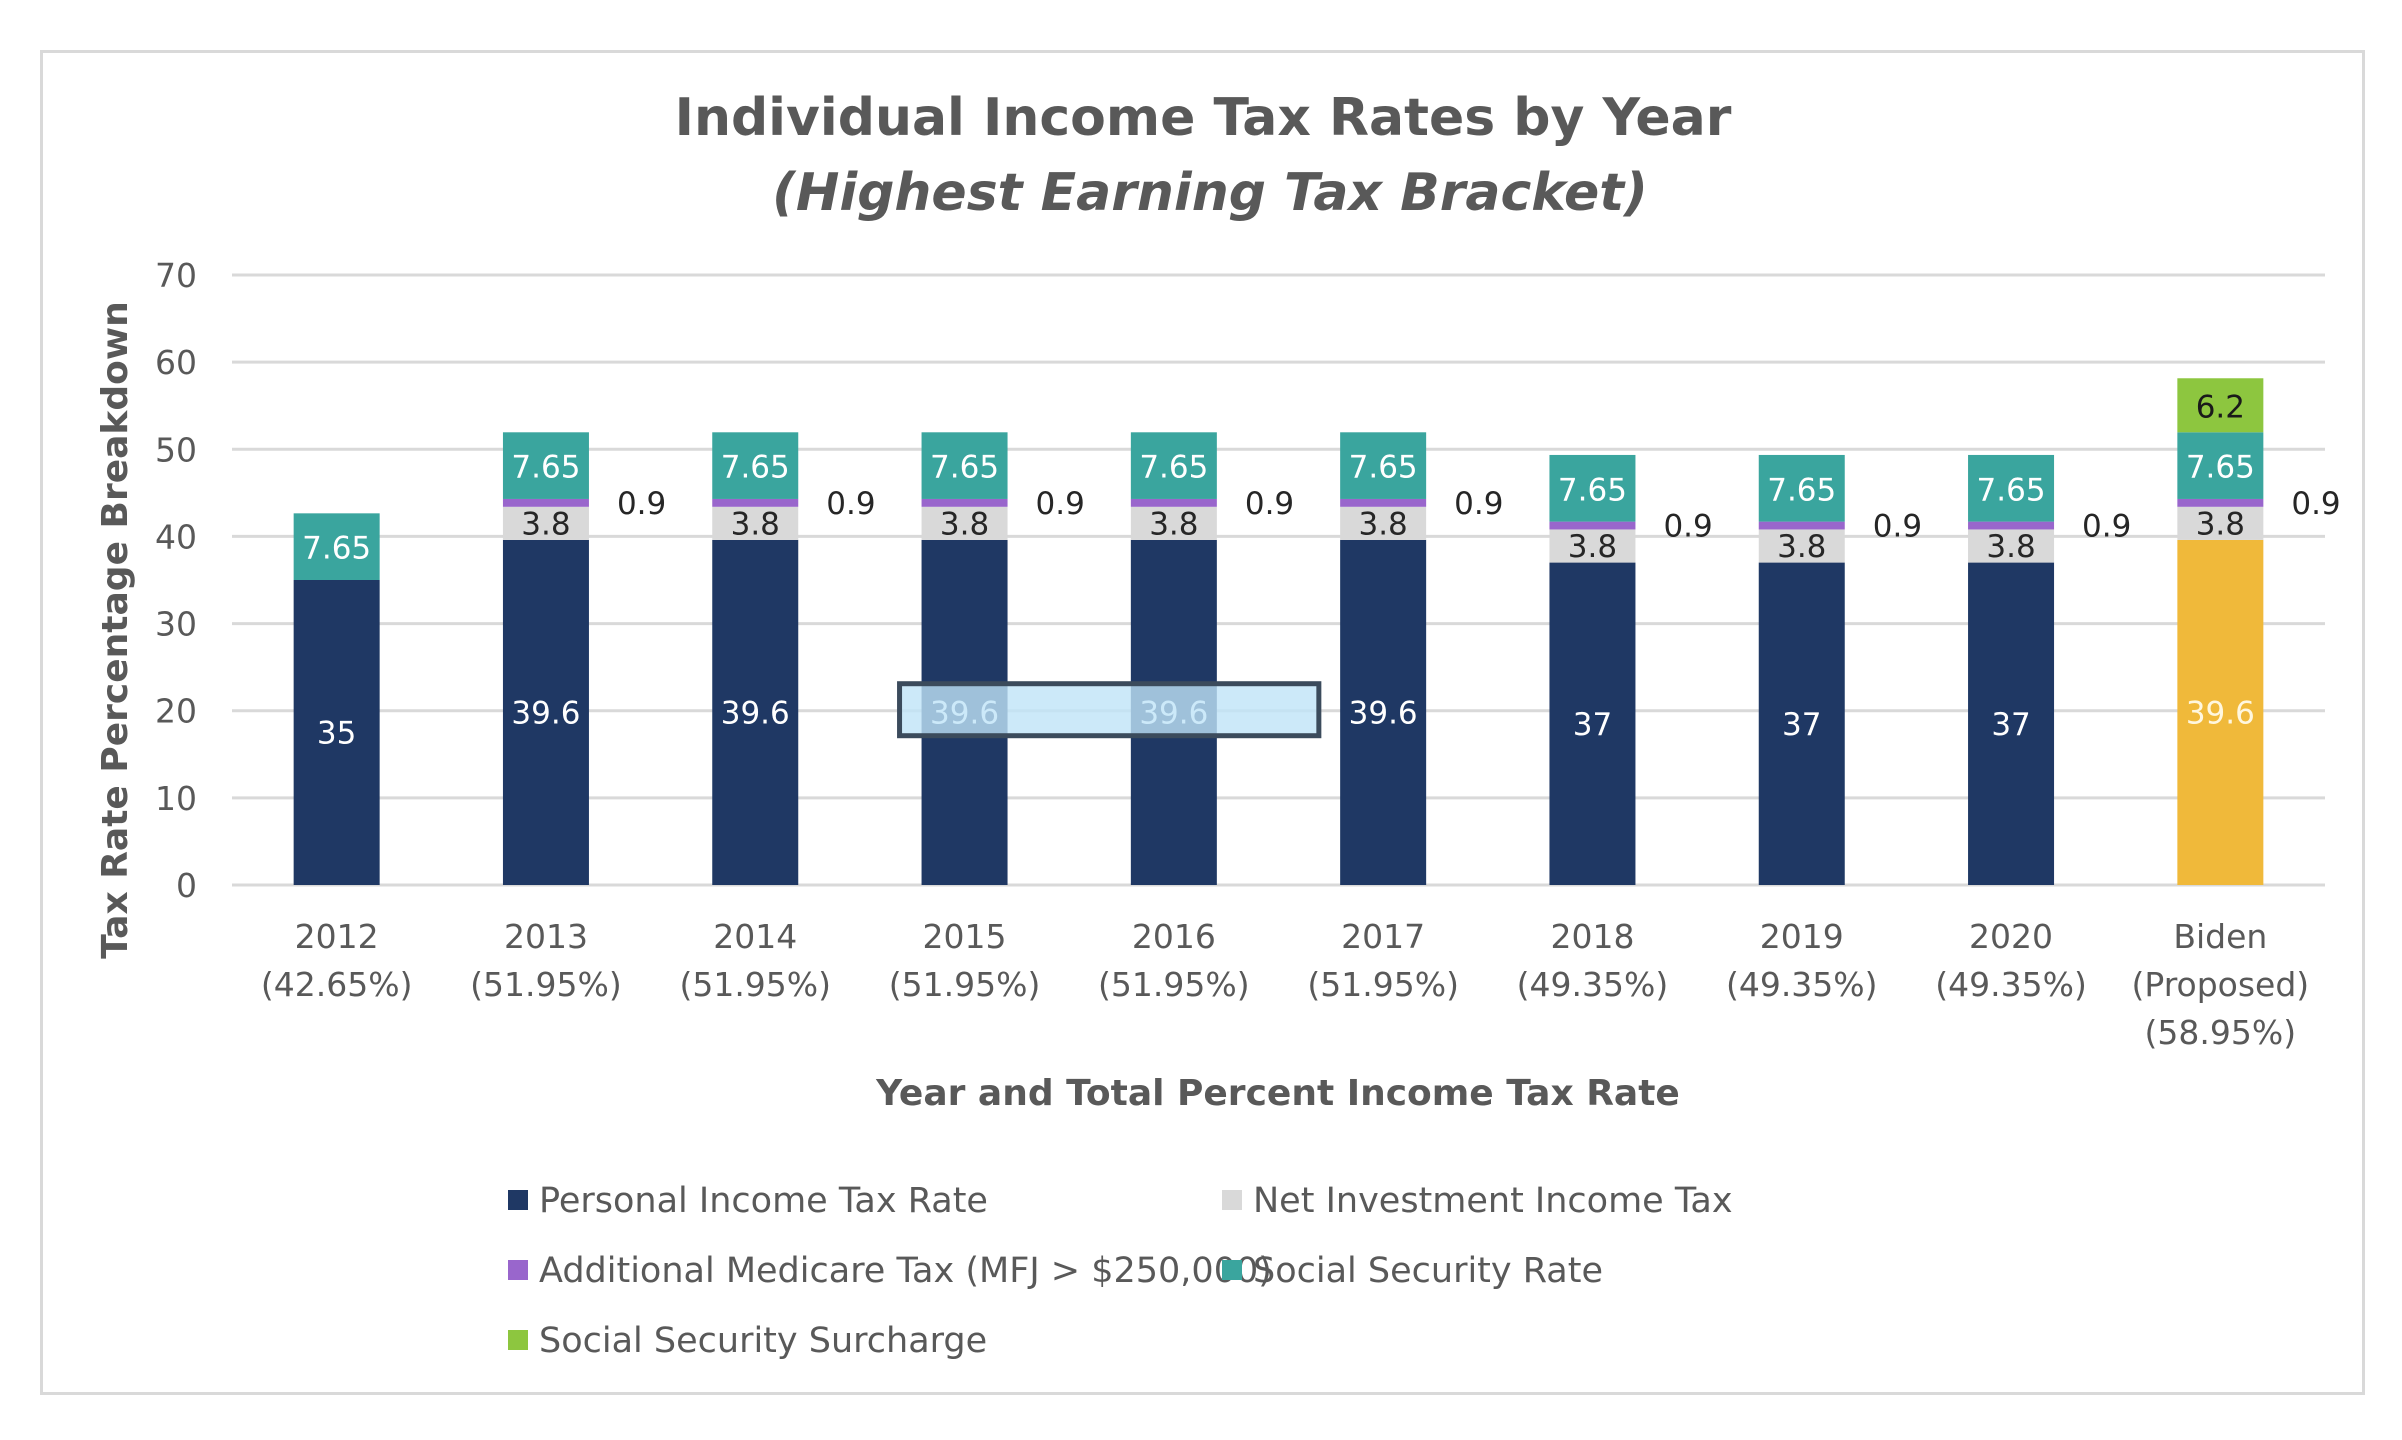 Image resolution: width=2402 pixels, height=1440 pixels. I want to click on legend-label: Personal Income Tax Rate, so click(763, 1201).